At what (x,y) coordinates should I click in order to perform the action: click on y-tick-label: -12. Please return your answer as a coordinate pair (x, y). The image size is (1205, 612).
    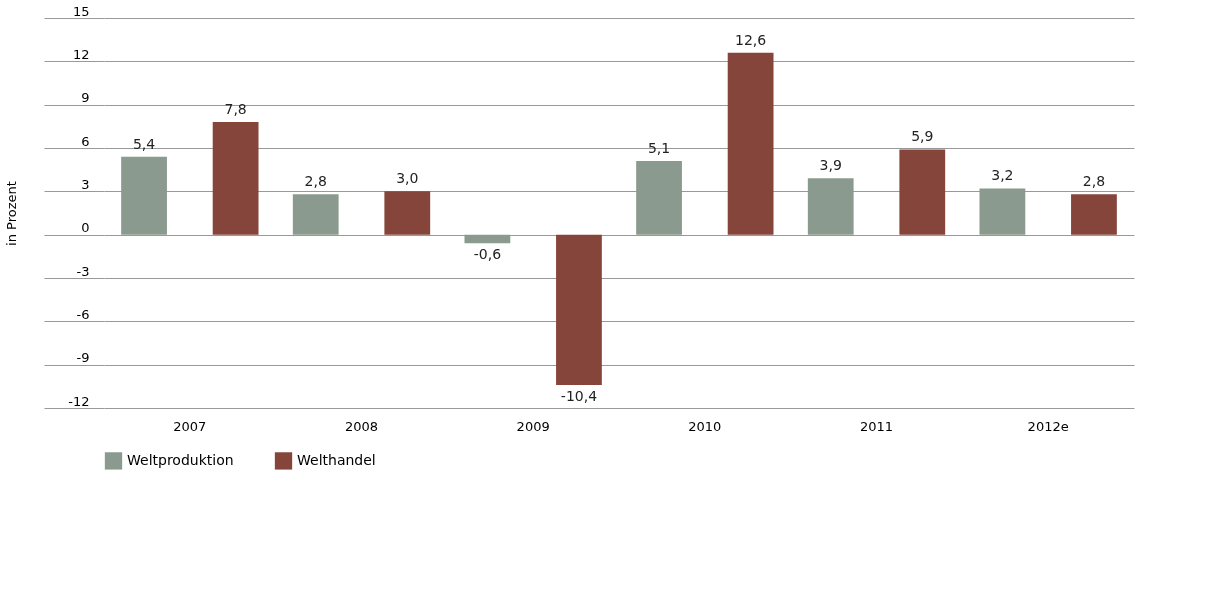
    Looking at the image, I should click on (79, 401).